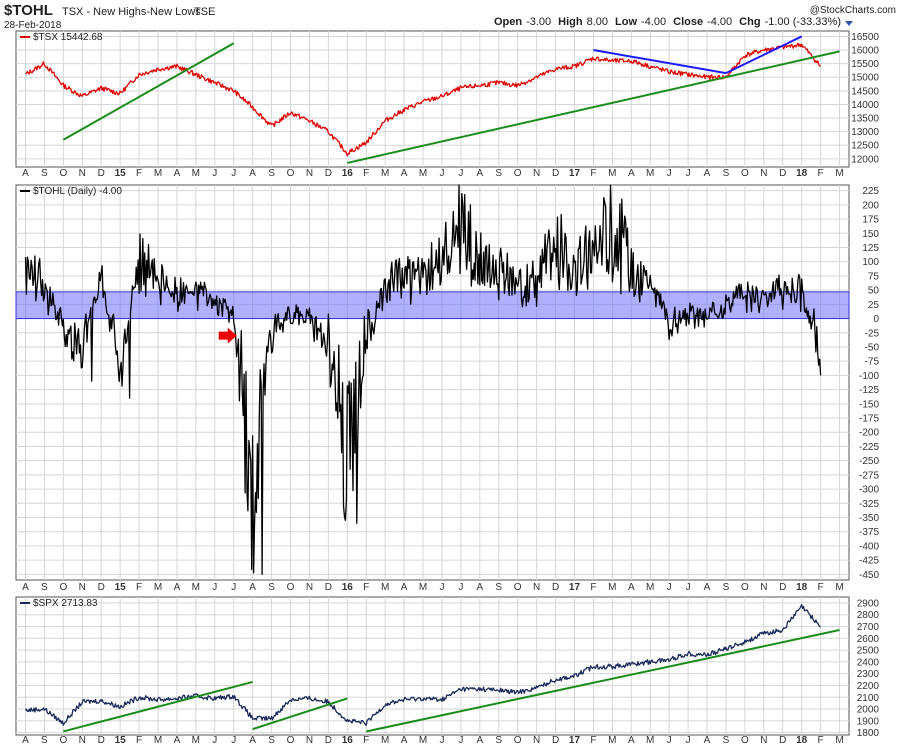 This screenshot has height=750, width=900. Describe the element at coordinates (849, 23) in the screenshot. I see `ohlc-dropdown-icon` at that location.